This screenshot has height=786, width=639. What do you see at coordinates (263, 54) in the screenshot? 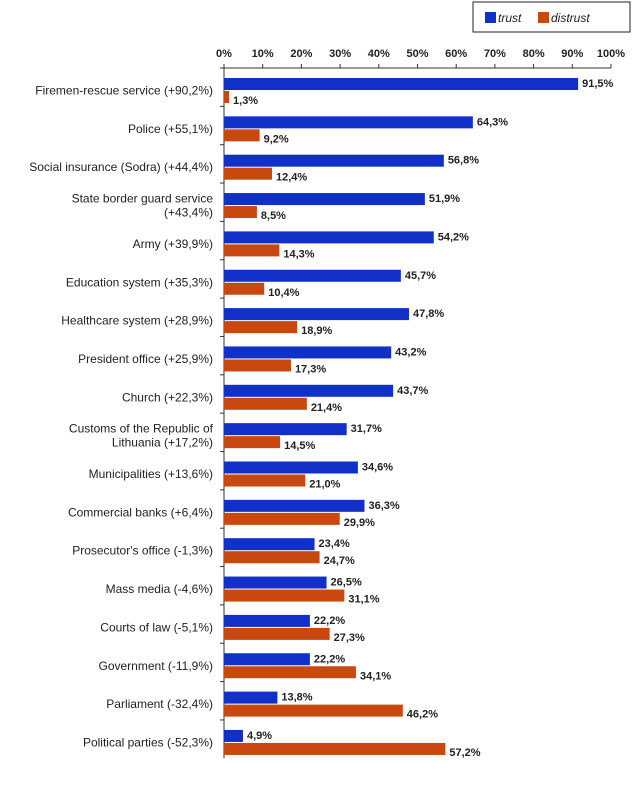
I see `x-tick-label: 10%` at bounding box center [263, 54].